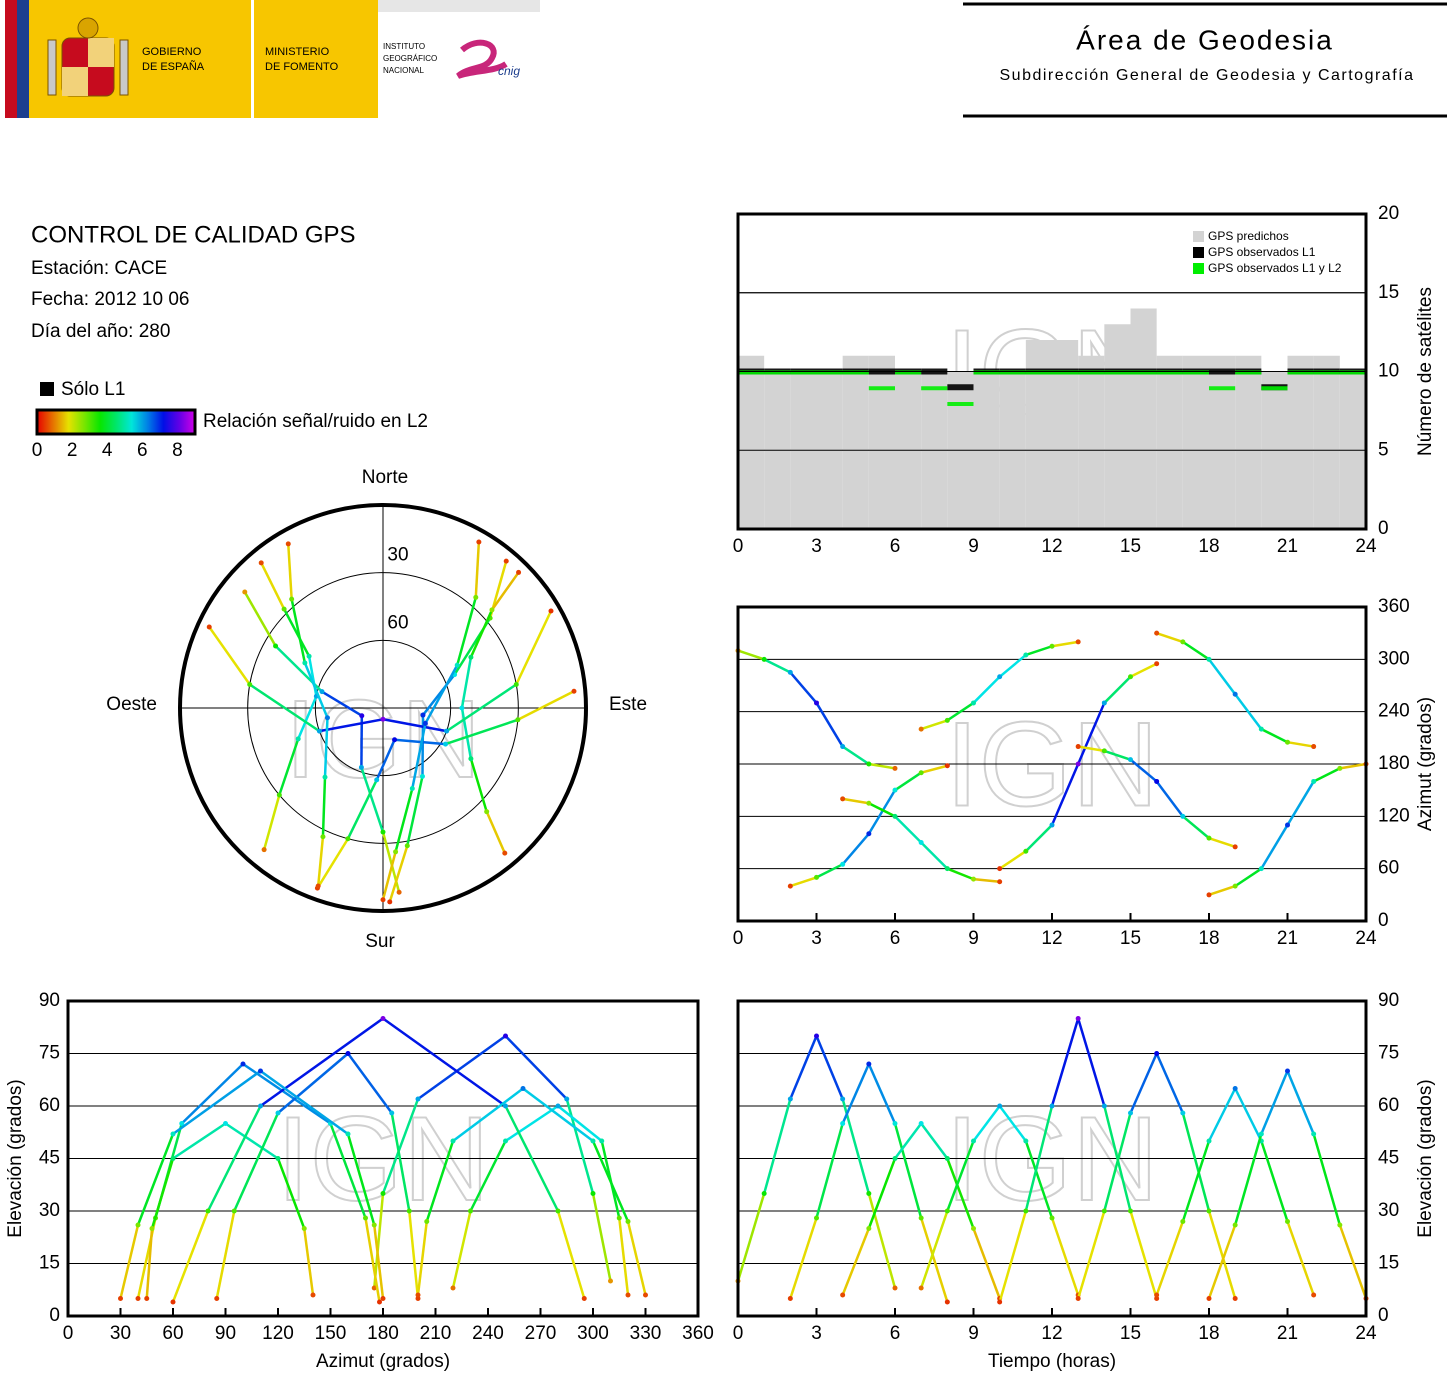 The image size is (1447, 1378). What do you see at coordinates (172, 1333) in the screenshot?
I see `x-tick-label: 60` at bounding box center [172, 1333].